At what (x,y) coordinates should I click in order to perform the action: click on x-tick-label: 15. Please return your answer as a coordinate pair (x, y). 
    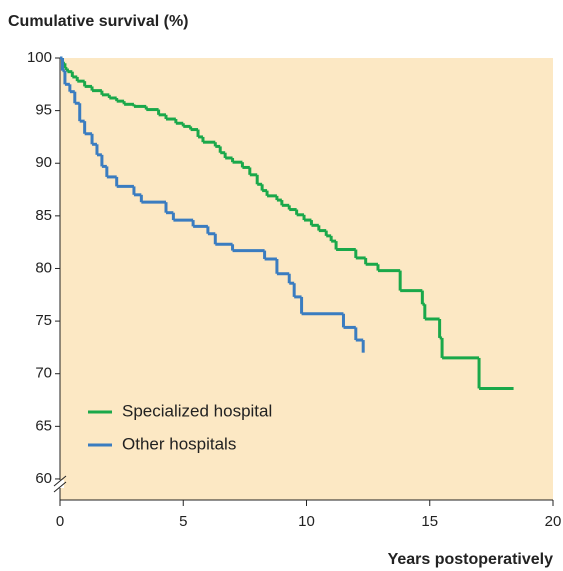
    Looking at the image, I should click on (429, 521).